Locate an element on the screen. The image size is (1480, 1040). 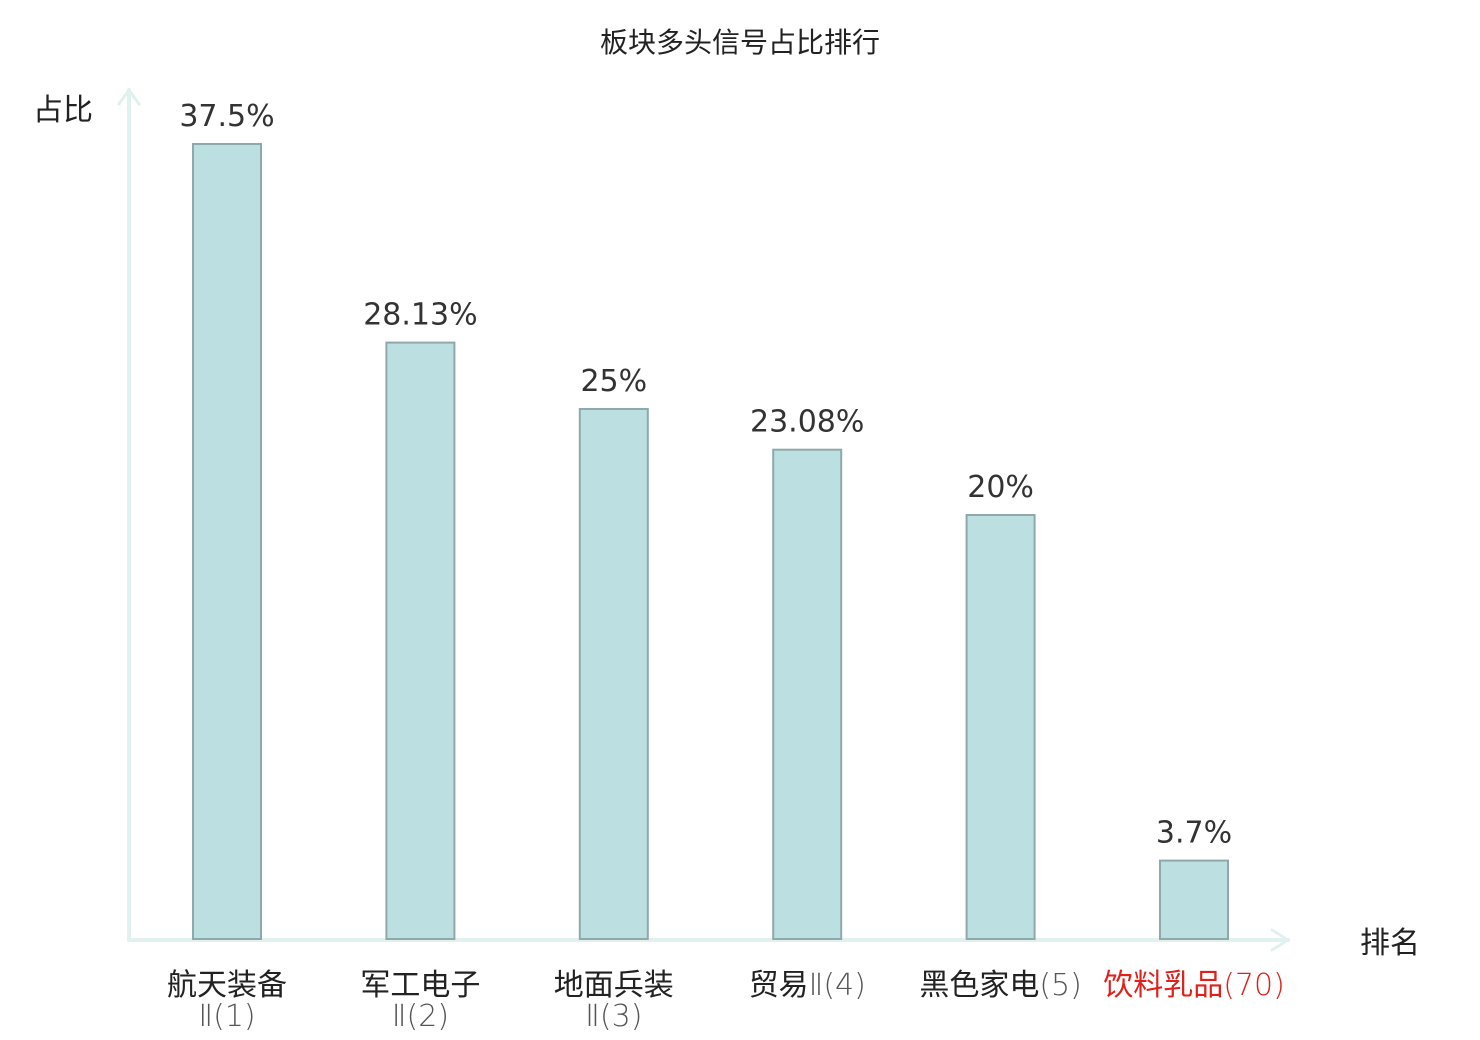
bar-value-label: 20% is located at coordinates (1000, 487).